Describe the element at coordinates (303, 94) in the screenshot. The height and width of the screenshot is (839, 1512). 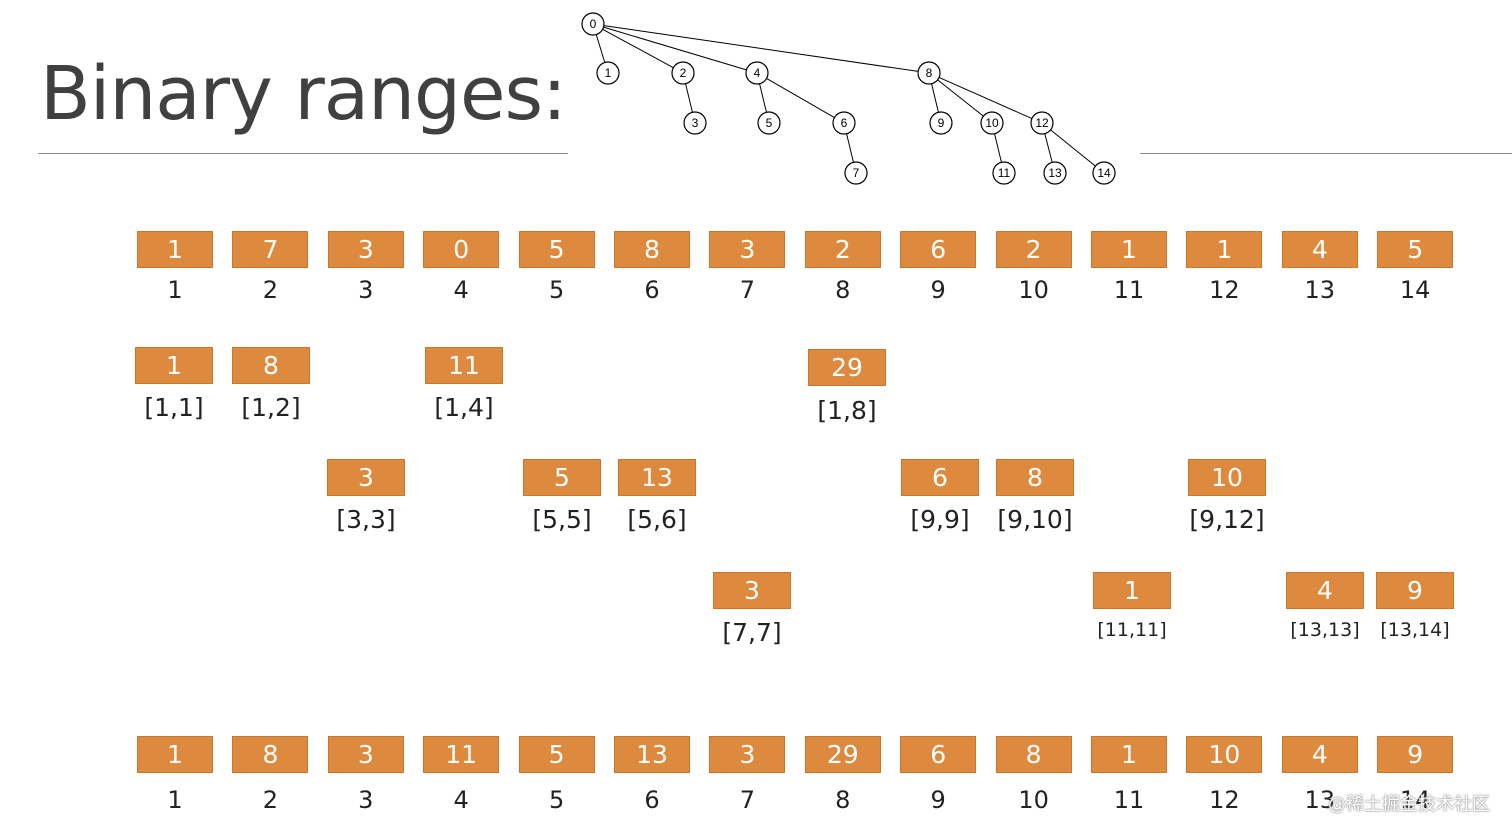
I see `slide-title: Binary ranges:` at that location.